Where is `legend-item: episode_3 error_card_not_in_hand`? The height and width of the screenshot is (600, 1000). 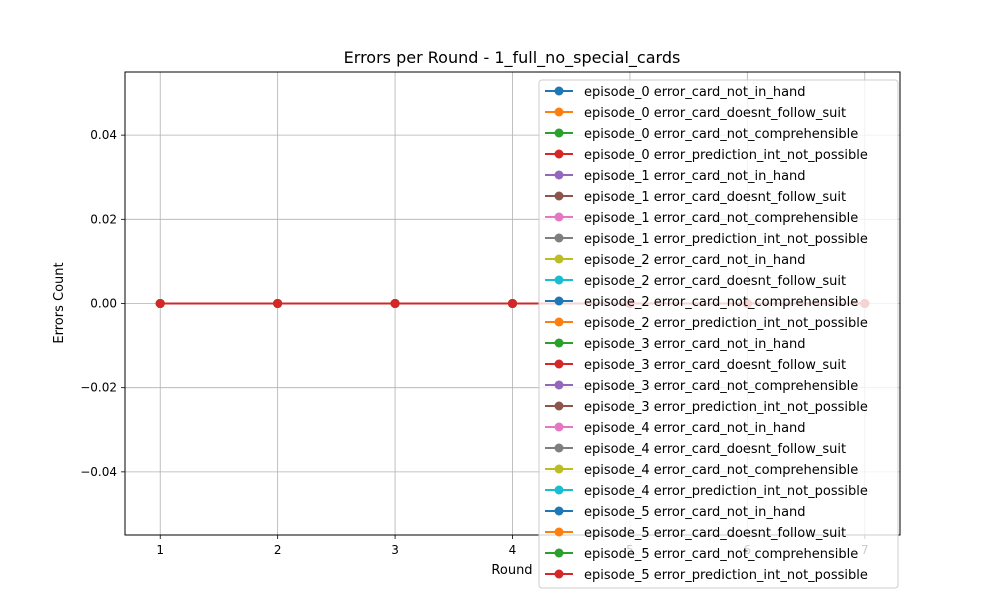
legend-item: episode_3 error_card_not_in_hand is located at coordinates (675, 344).